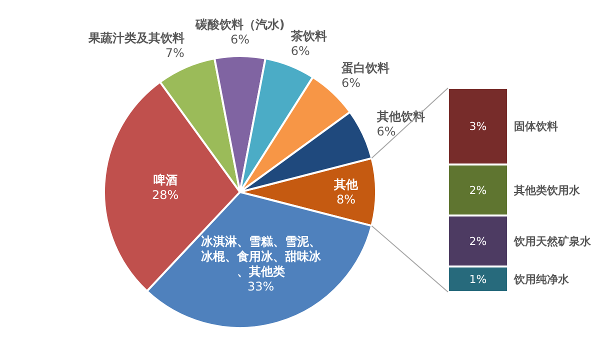 The width and height of the screenshot is (606, 354). What do you see at coordinates (478, 279) in the screenshot?
I see `data-label: 1%` at bounding box center [478, 279].